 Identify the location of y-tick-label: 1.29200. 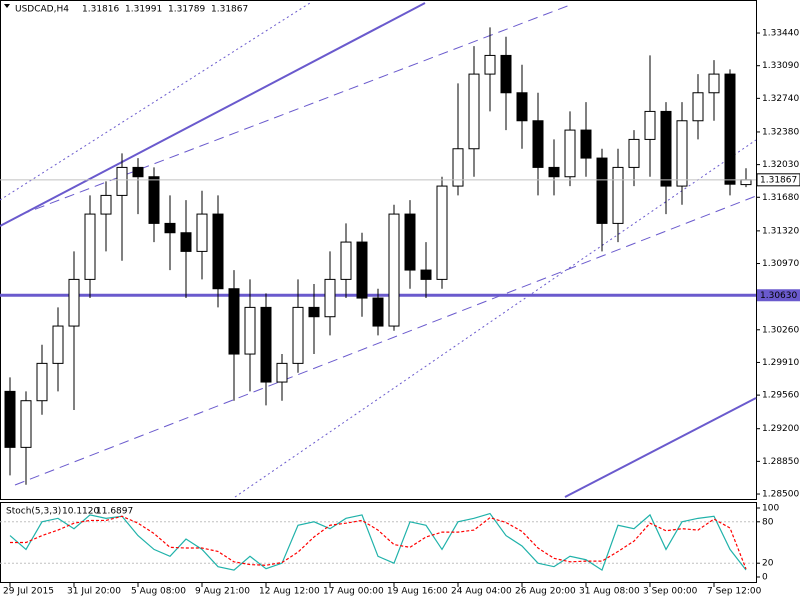
(780, 429).